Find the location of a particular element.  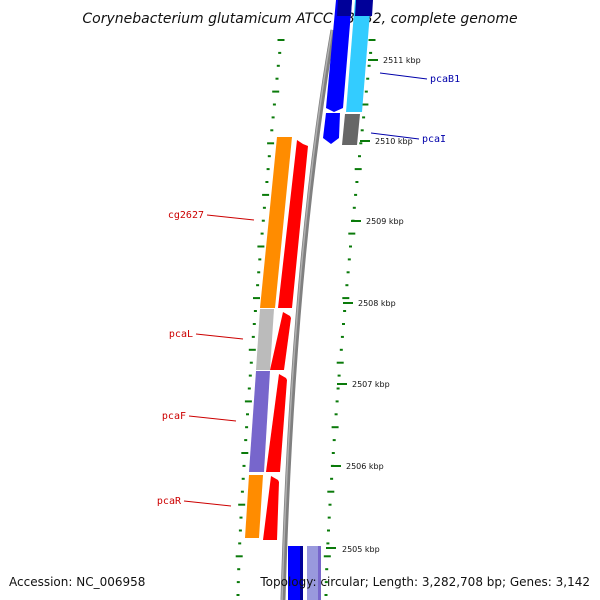

scale-label-2508: 2508 kbp is located at coordinates (377, 303).